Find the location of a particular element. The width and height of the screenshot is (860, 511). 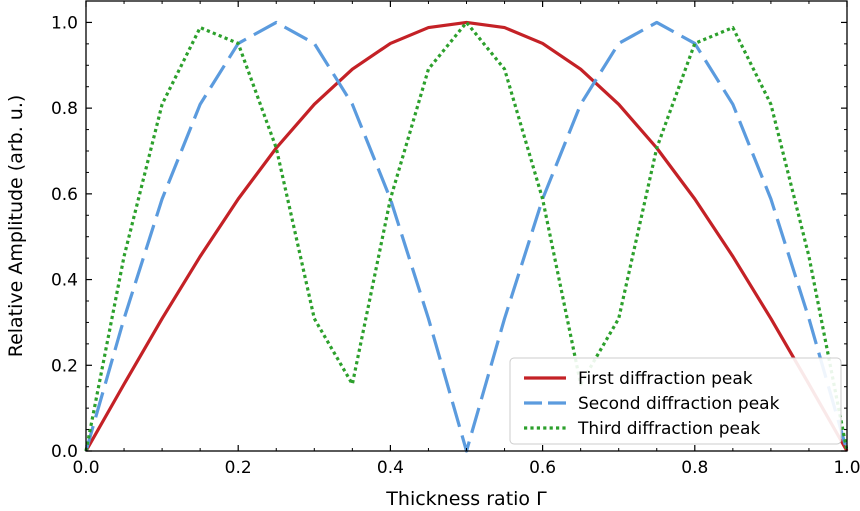

x-tick-label: 0.2 is located at coordinates (238, 468).